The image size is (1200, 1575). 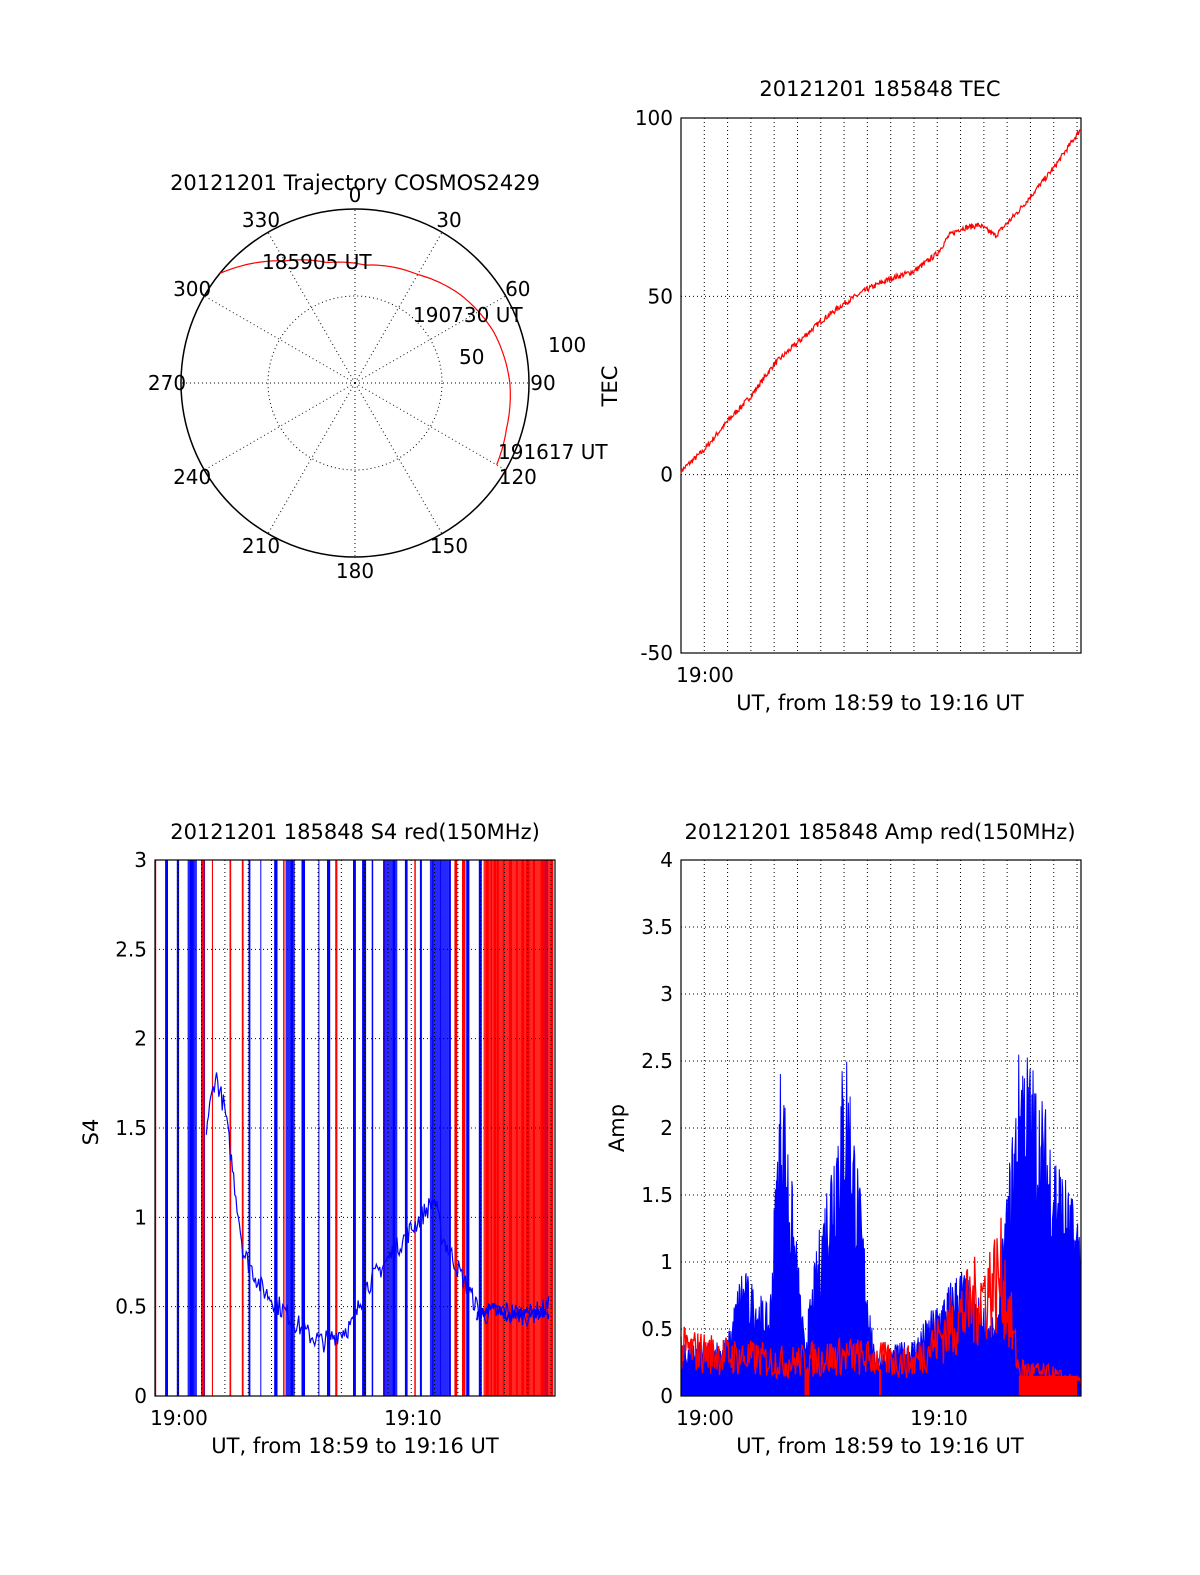 What do you see at coordinates (654, 118) in the screenshot?
I see `y-tick-label: 100` at bounding box center [654, 118].